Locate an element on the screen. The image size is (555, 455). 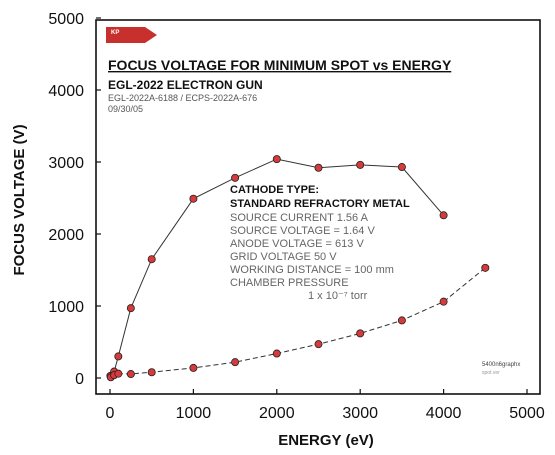
chart-title: FOCUS VOLTAGE FOR MINIMUM SPOT vs ENERGY is located at coordinates (280, 65).